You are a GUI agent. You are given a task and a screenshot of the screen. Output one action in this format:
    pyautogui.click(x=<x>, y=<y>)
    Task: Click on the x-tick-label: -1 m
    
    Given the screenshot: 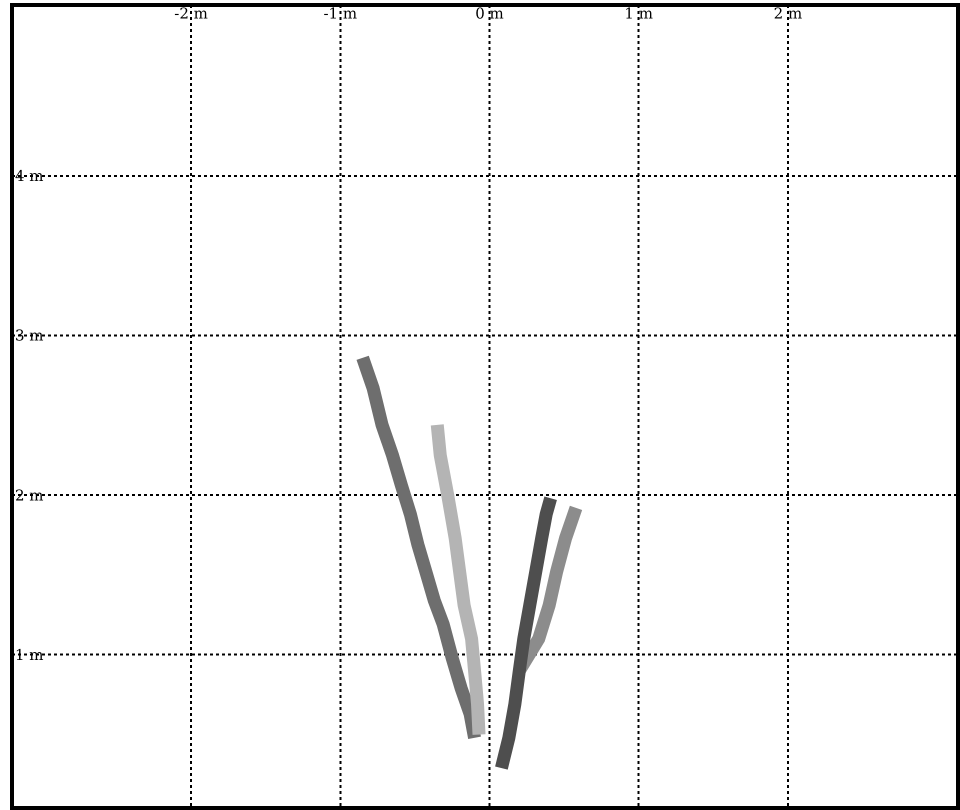 What is the action you would take?
    pyautogui.click(x=340, y=13)
    